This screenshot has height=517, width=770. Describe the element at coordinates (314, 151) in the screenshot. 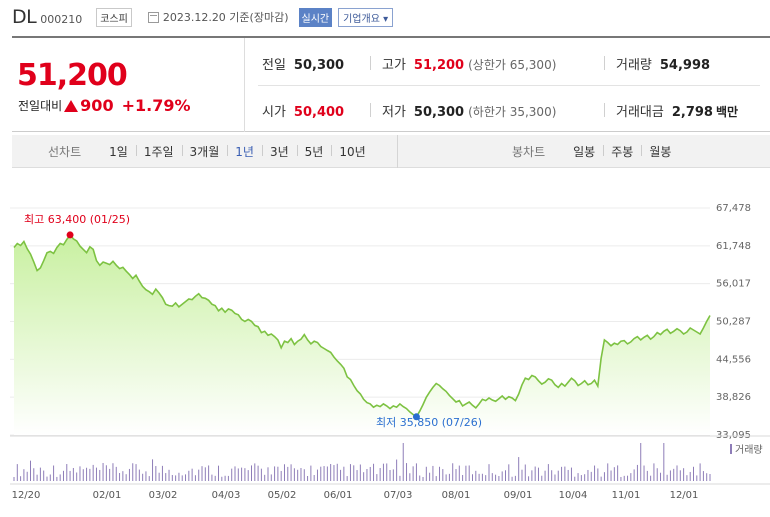

I see `tab-5year: 5년` at that location.